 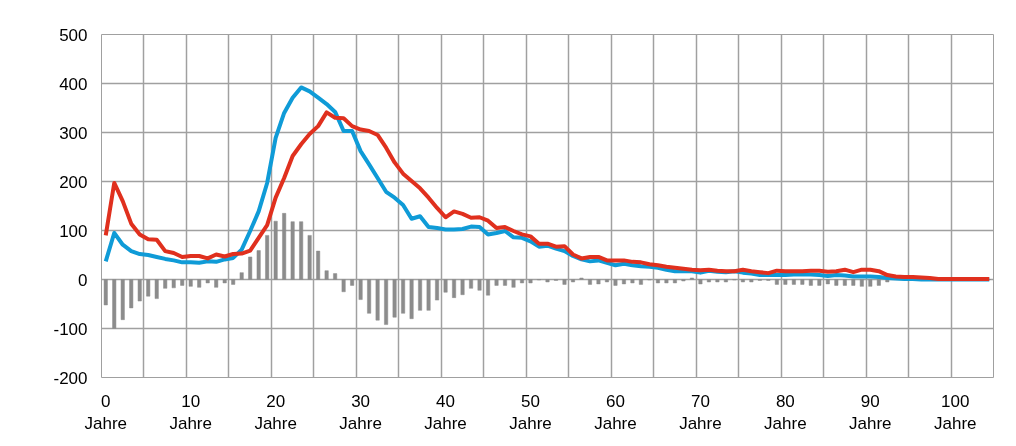 What do you see at coordinates (445, 412) in the screenshot?
I see `x-tick-label: 40 Jahre` at bounding box center [445, 412].